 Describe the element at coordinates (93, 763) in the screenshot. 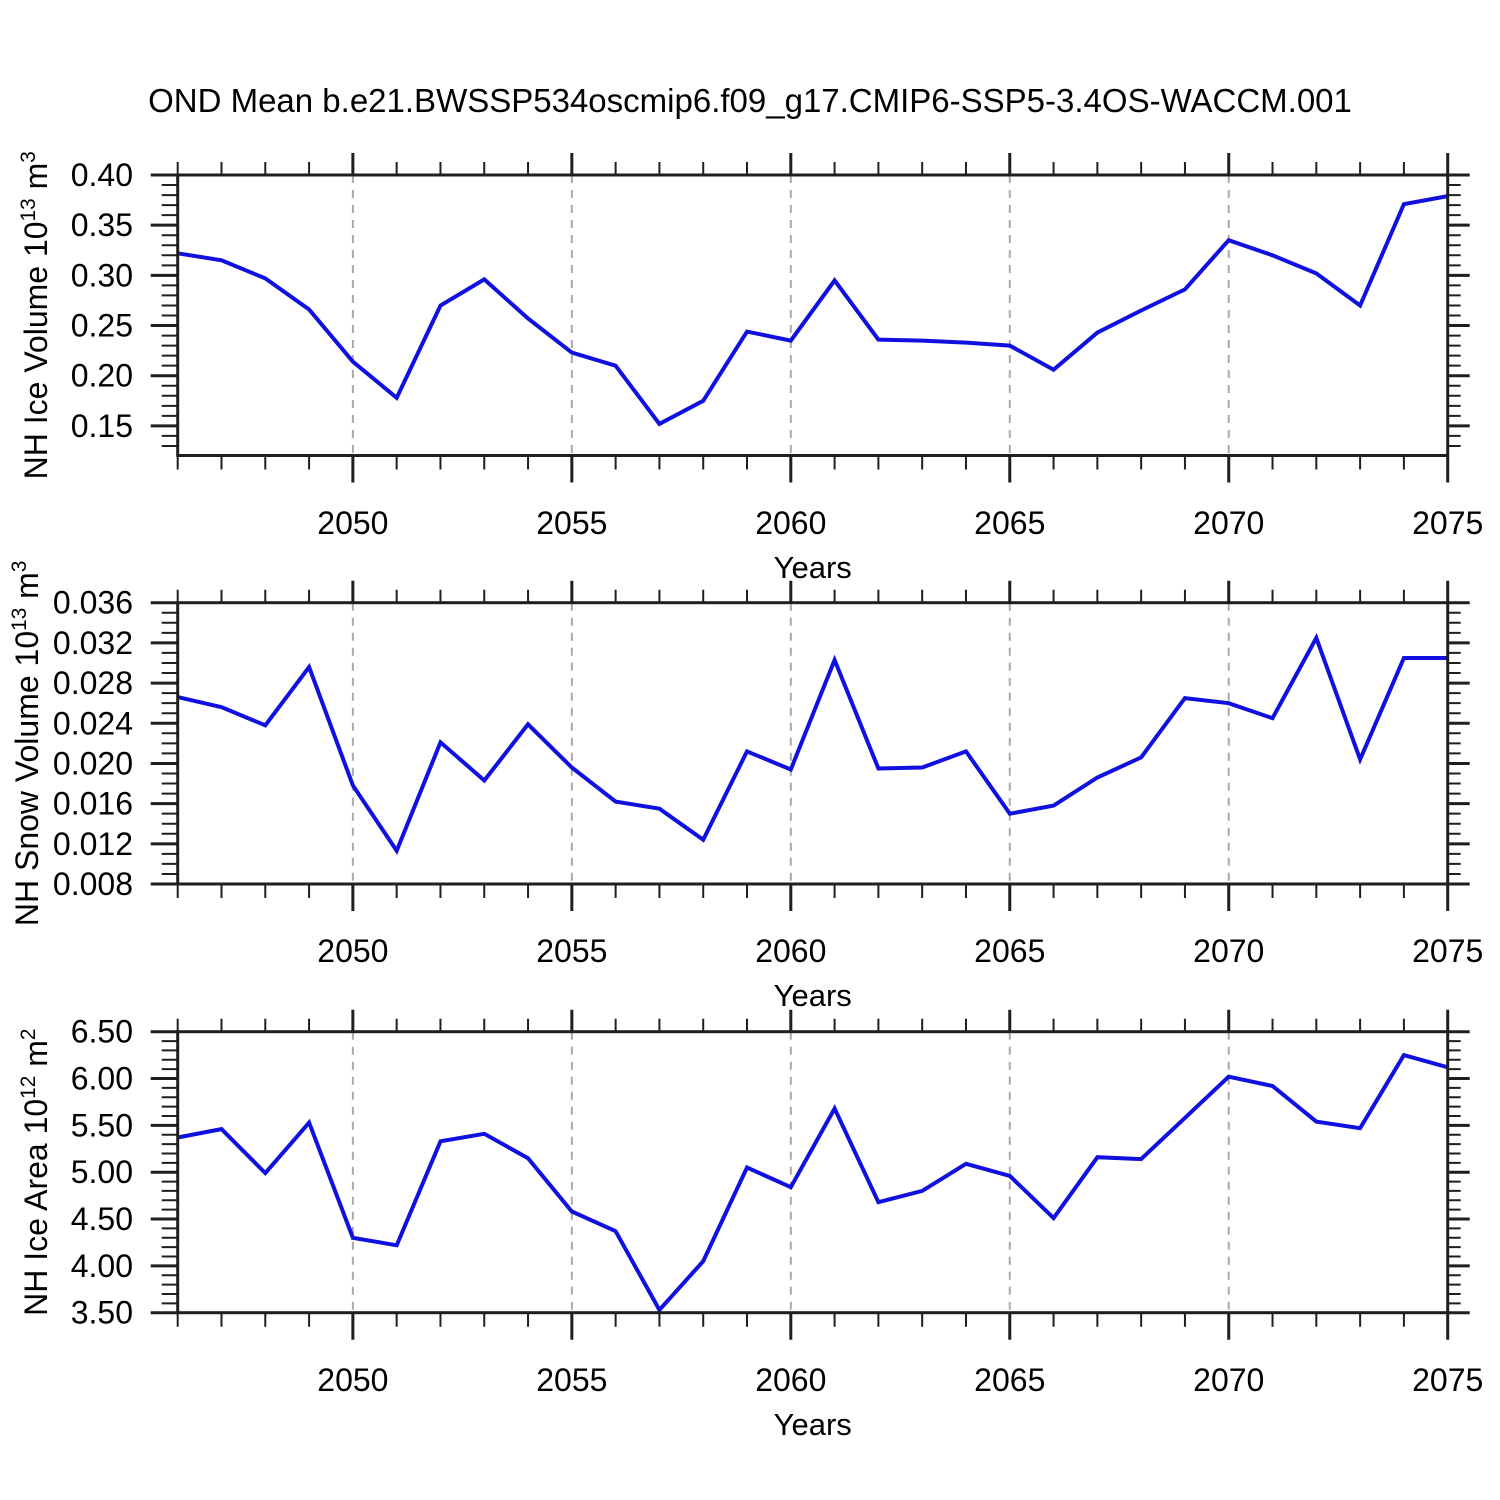

I see `chart-2-ytick-label-0.020: 0.020` at that location.